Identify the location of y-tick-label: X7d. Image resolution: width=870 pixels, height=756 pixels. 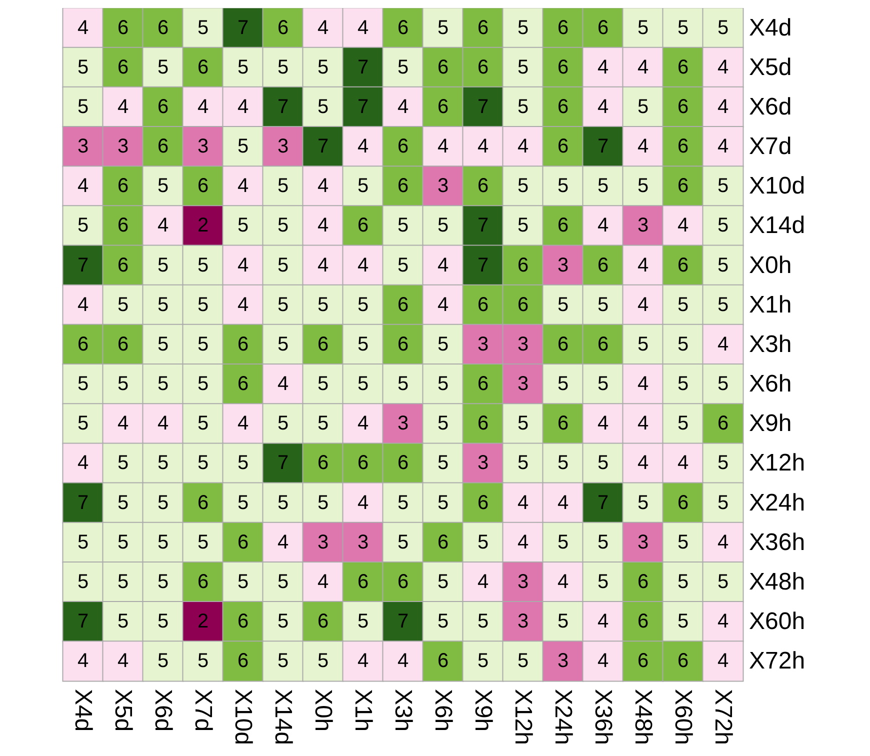
(770, 146).